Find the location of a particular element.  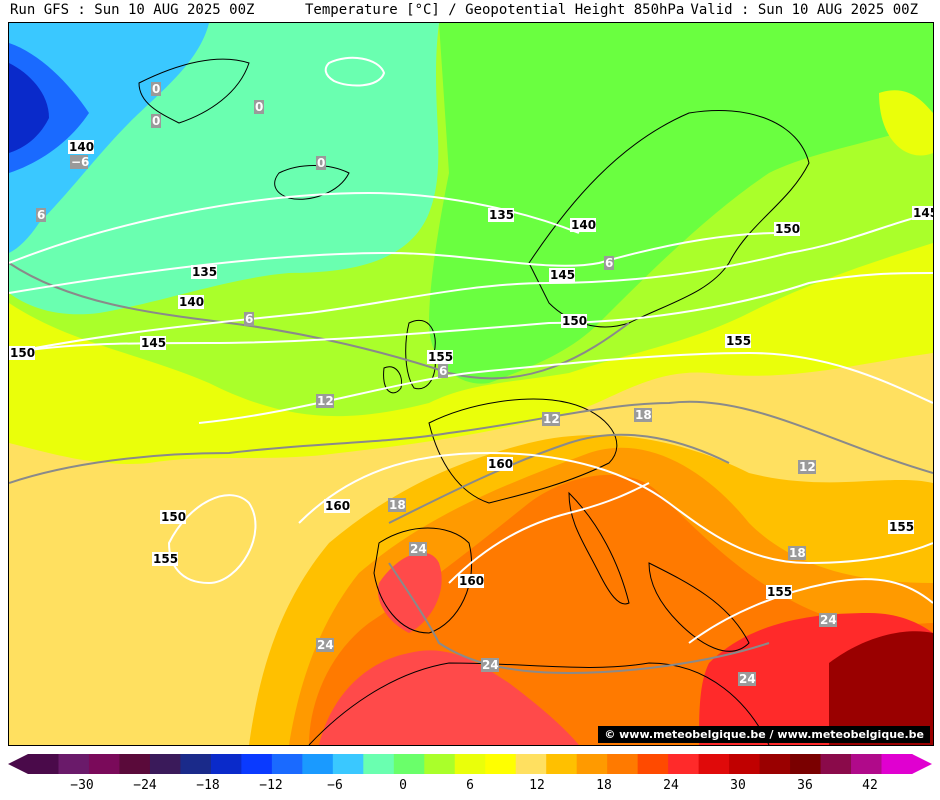

height-label: 150 is located at coordinates (173, 517).